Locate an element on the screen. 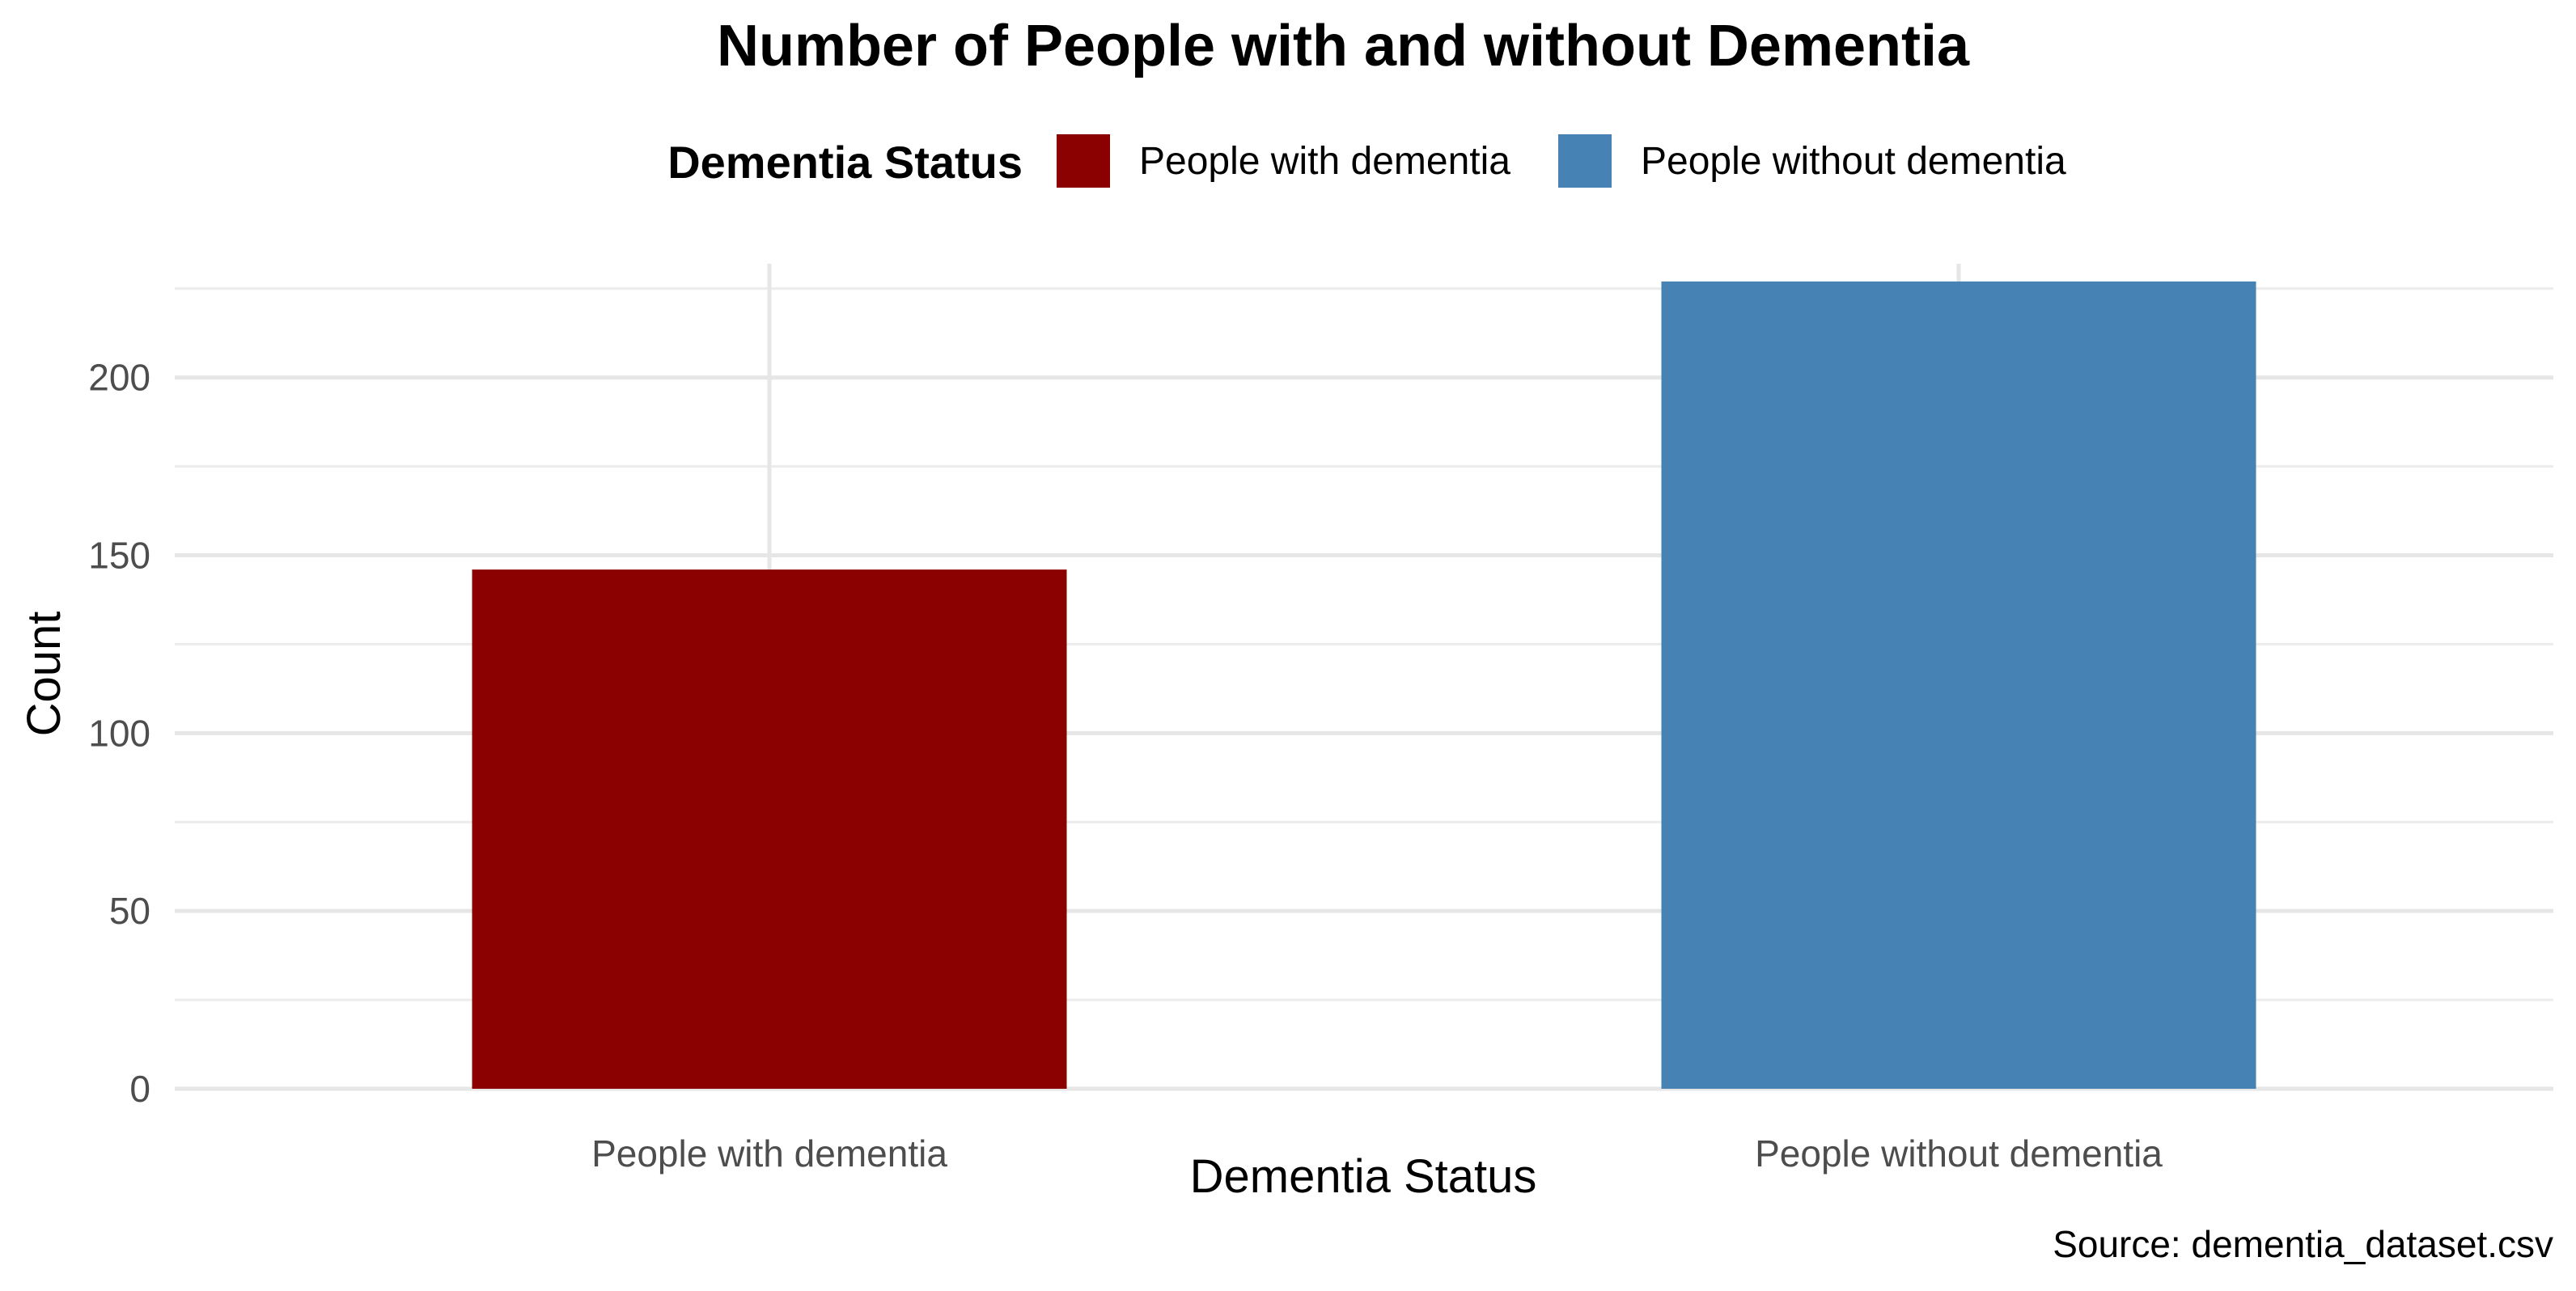  y-axis-ticks: 0 50 100 150 200 is located at coordinates (119, 733).